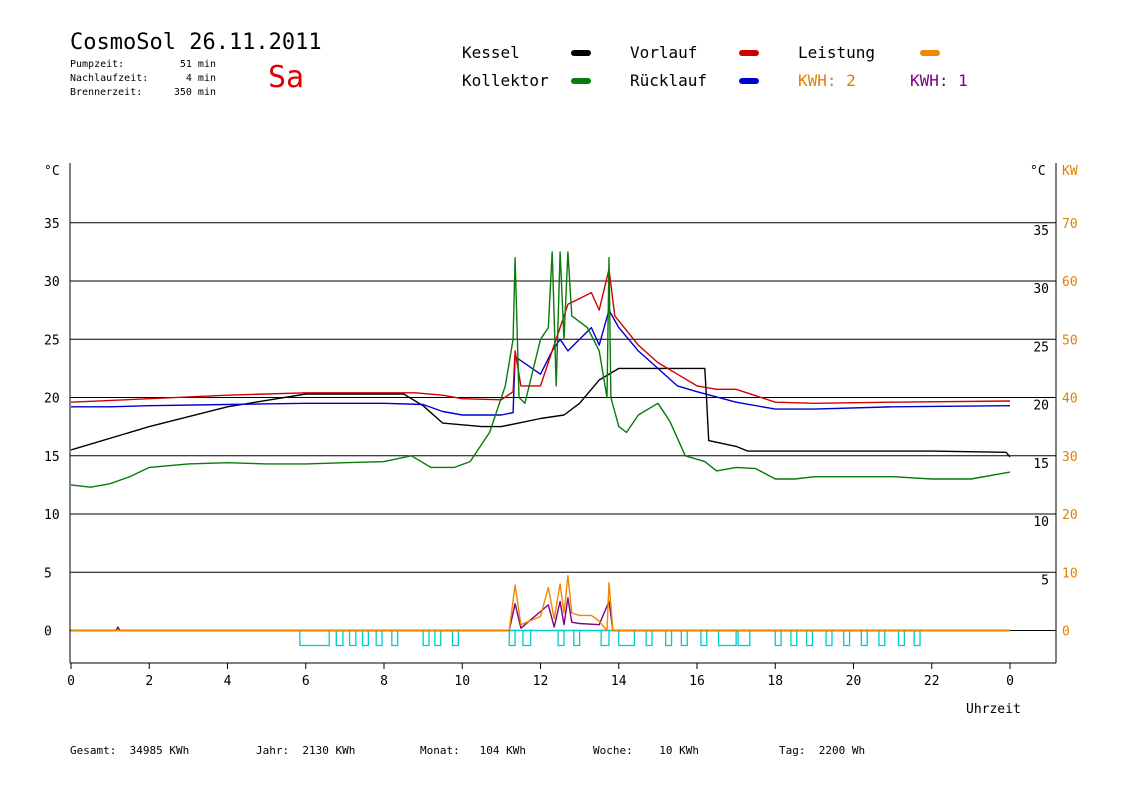 This screenshot has height=812, width=1148. I want to click on x-tick-label-3: 6, so click(306, 681).